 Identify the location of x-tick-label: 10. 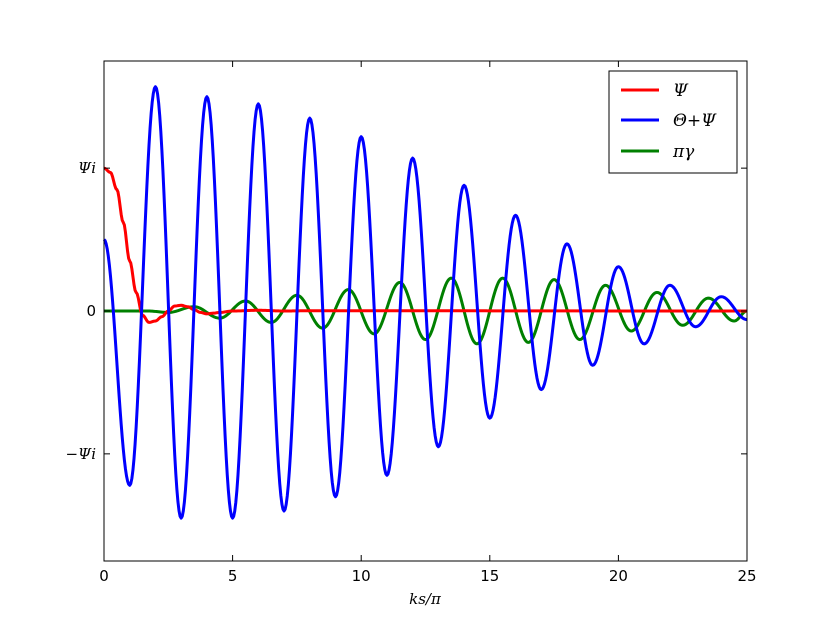
(361, 576).